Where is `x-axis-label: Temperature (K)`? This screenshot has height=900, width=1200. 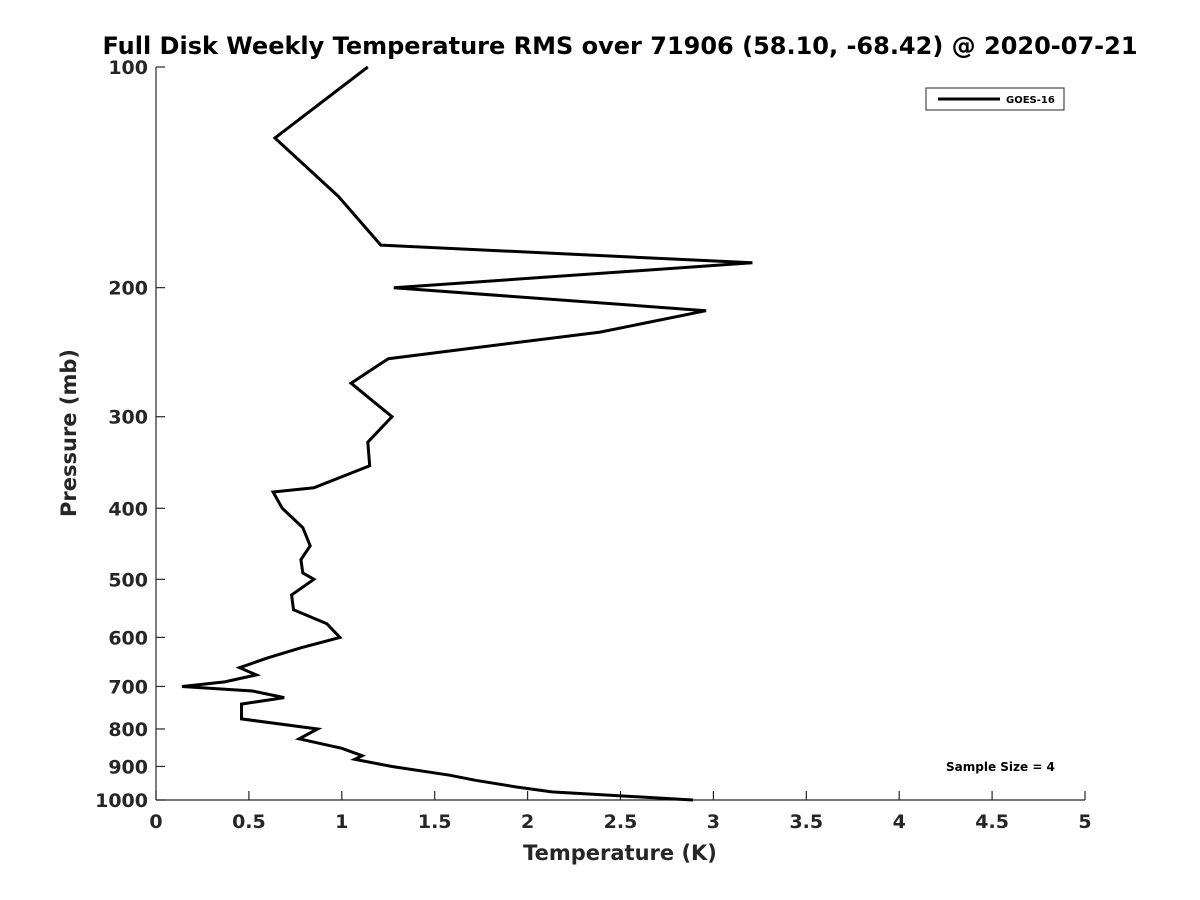
x-axis-label: Temperature (K) is located at coordinates (620, 853).